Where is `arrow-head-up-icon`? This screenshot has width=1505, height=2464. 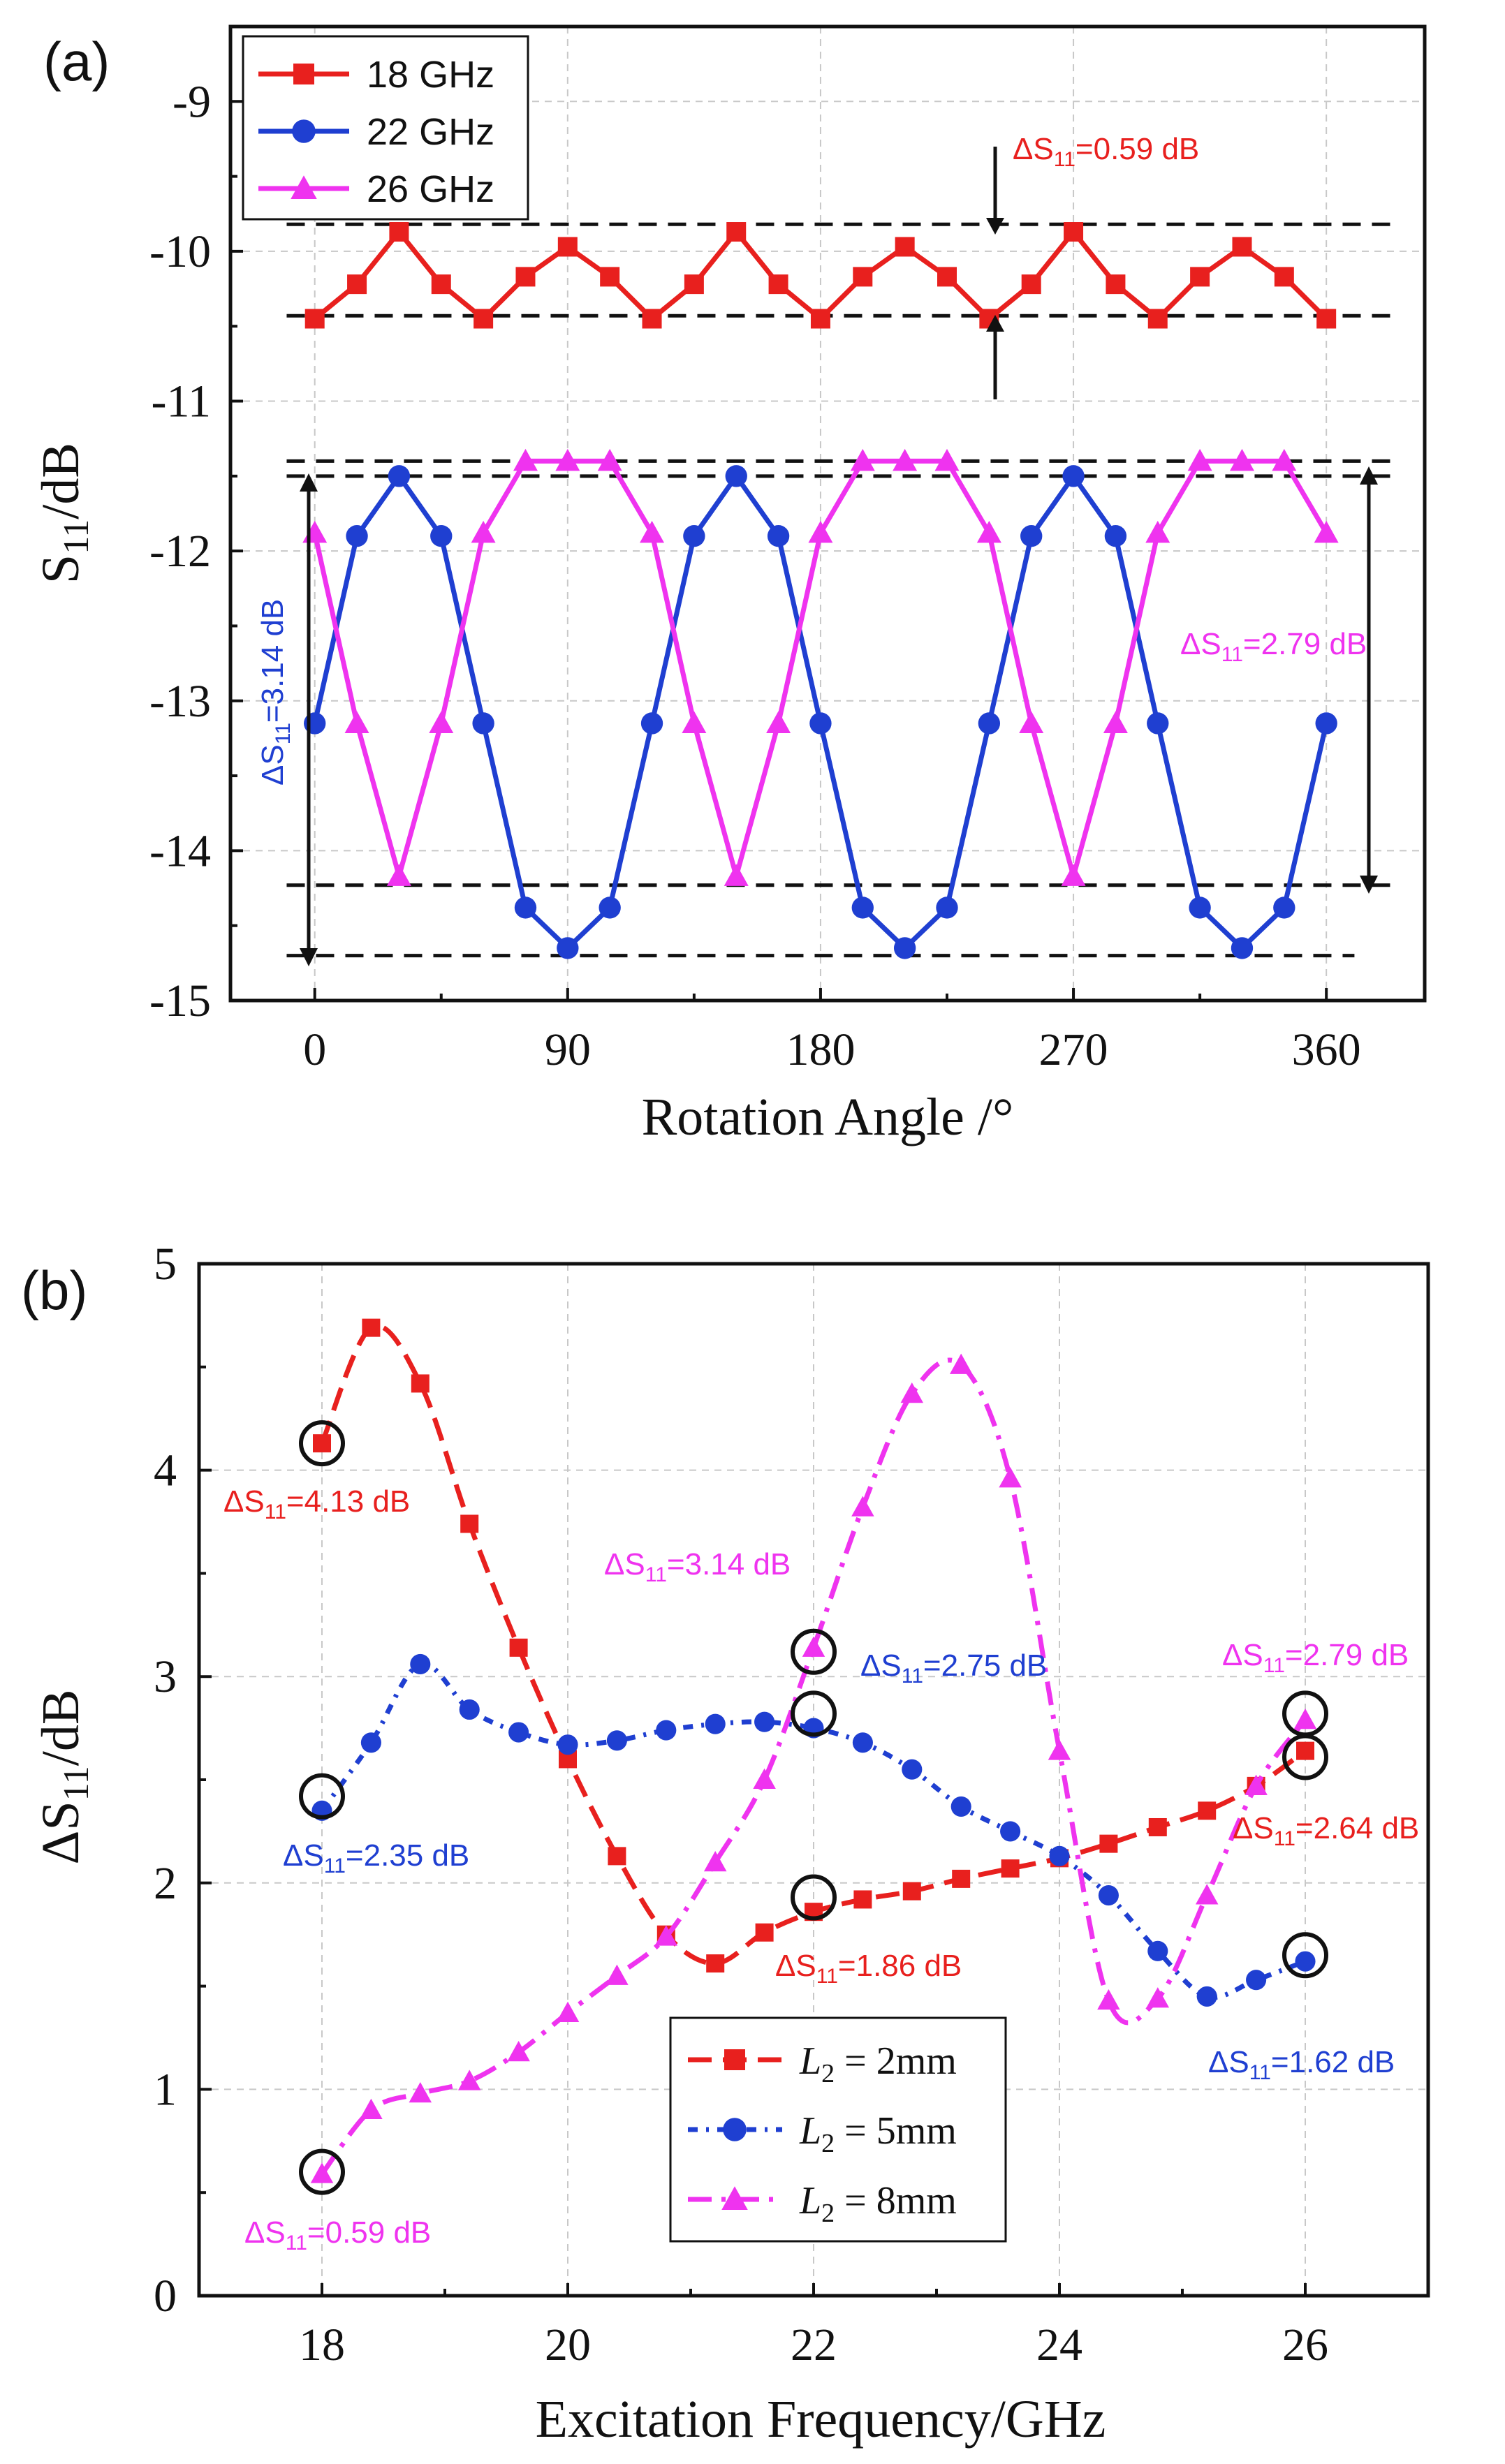 arrow-head-up-icon is located at coordinates (309, 482).